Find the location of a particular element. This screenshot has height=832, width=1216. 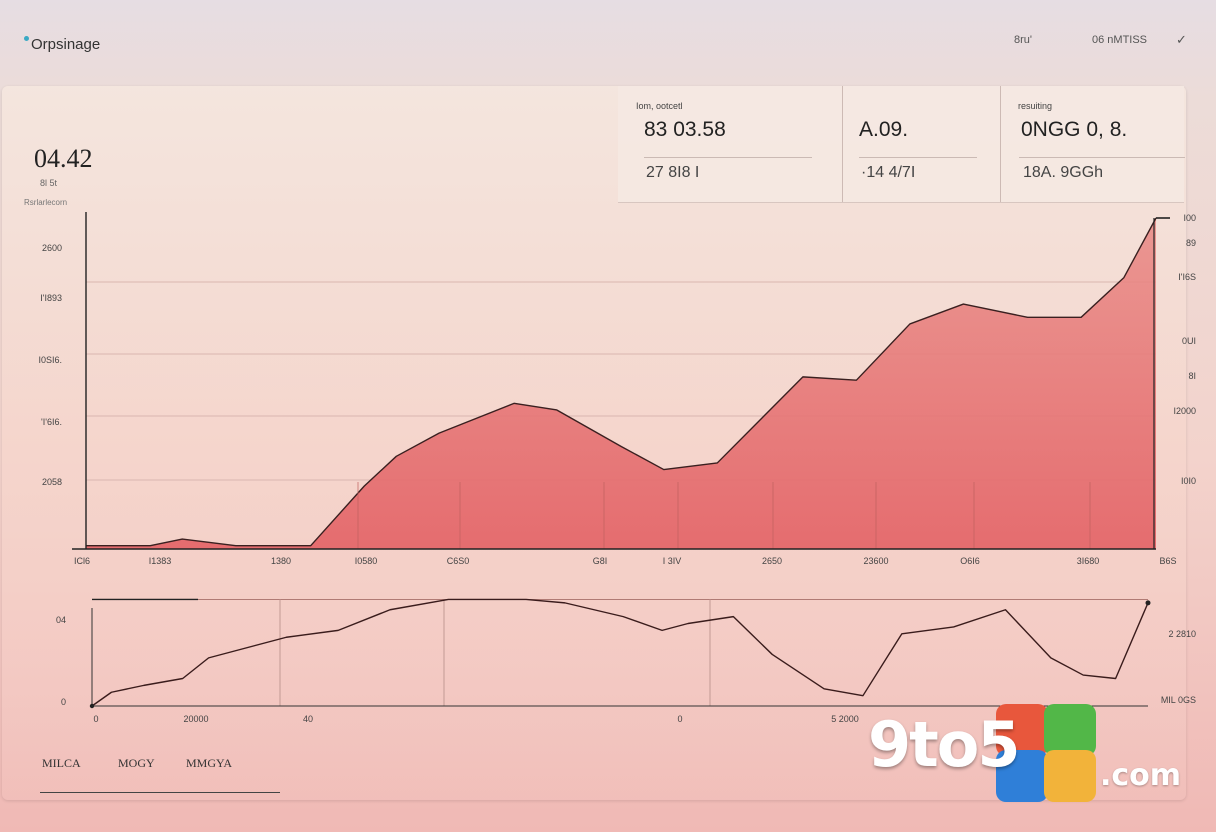

x-tick-label: 3I680 is located at coordinates (1088, 561).